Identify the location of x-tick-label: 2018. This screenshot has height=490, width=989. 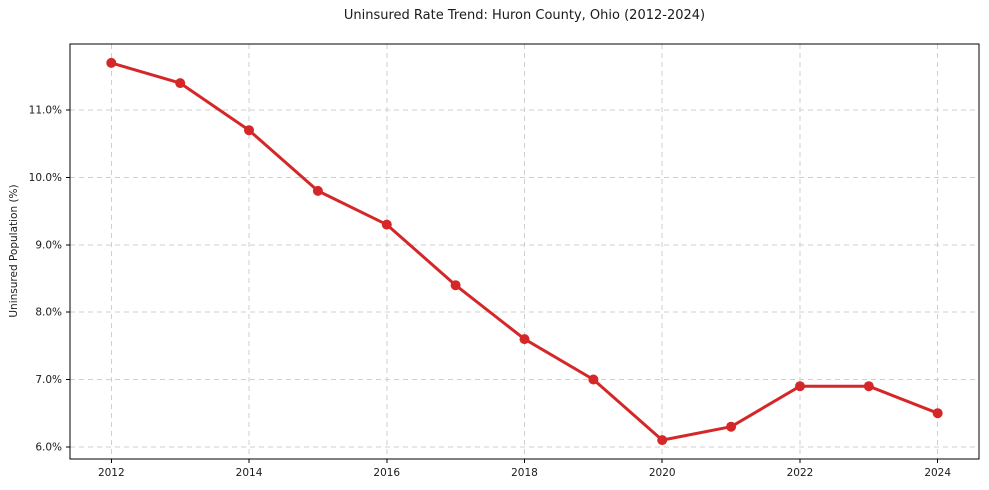
(524, 473).